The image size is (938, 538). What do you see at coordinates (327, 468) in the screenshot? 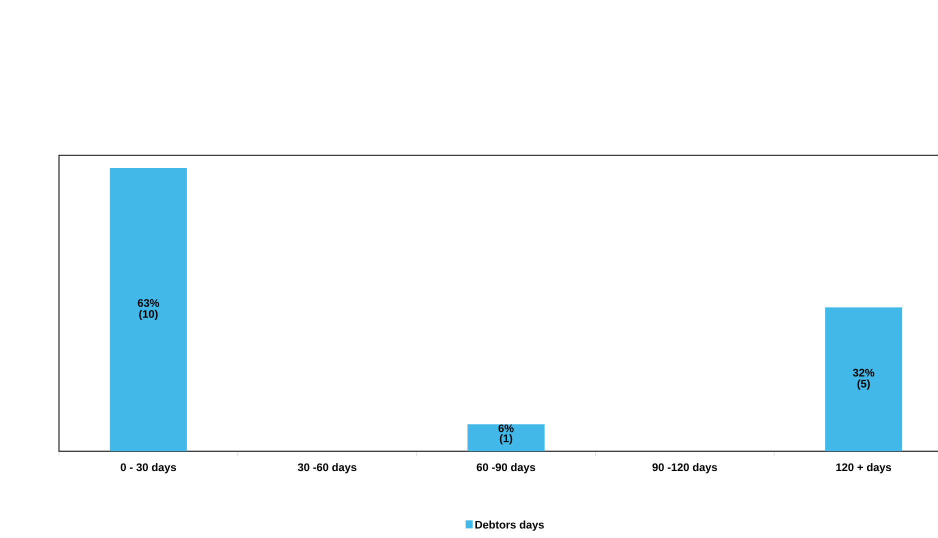
I see `x-tick-label: 30 -60 days` at bounding box center [327, 468].